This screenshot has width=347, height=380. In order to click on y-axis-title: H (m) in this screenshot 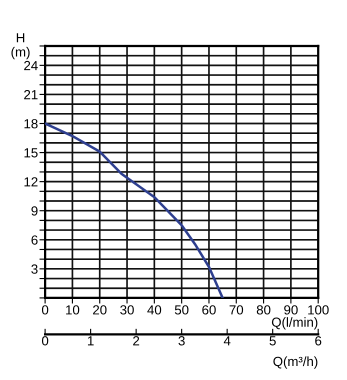, I will do `click(20, 46)`.